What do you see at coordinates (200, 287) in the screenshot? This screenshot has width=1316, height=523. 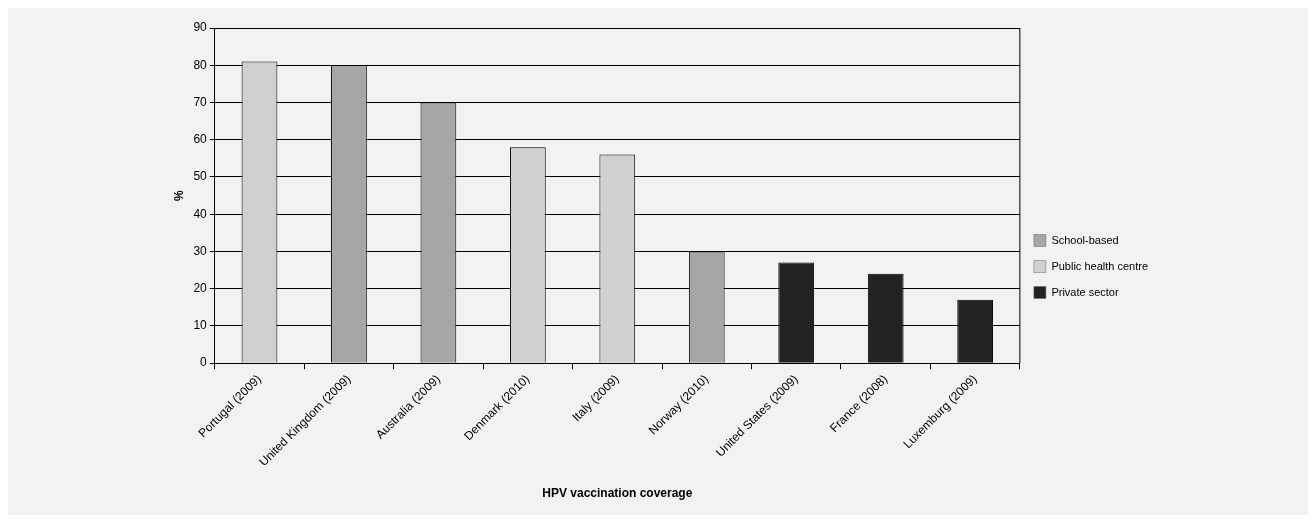 I see `y-tick-label: 20` at bounding box center [200, 287].